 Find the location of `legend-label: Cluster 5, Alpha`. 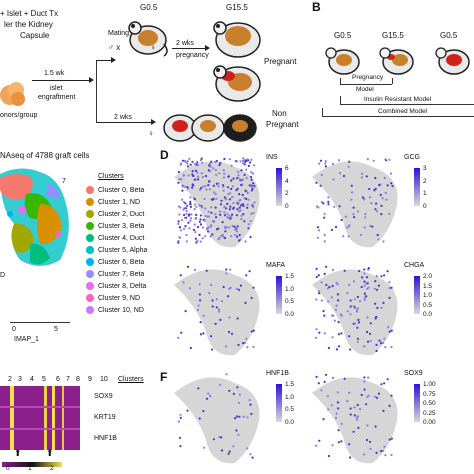

legend-label: Cluster 5, Alpha is located at coordinates (123, 250).